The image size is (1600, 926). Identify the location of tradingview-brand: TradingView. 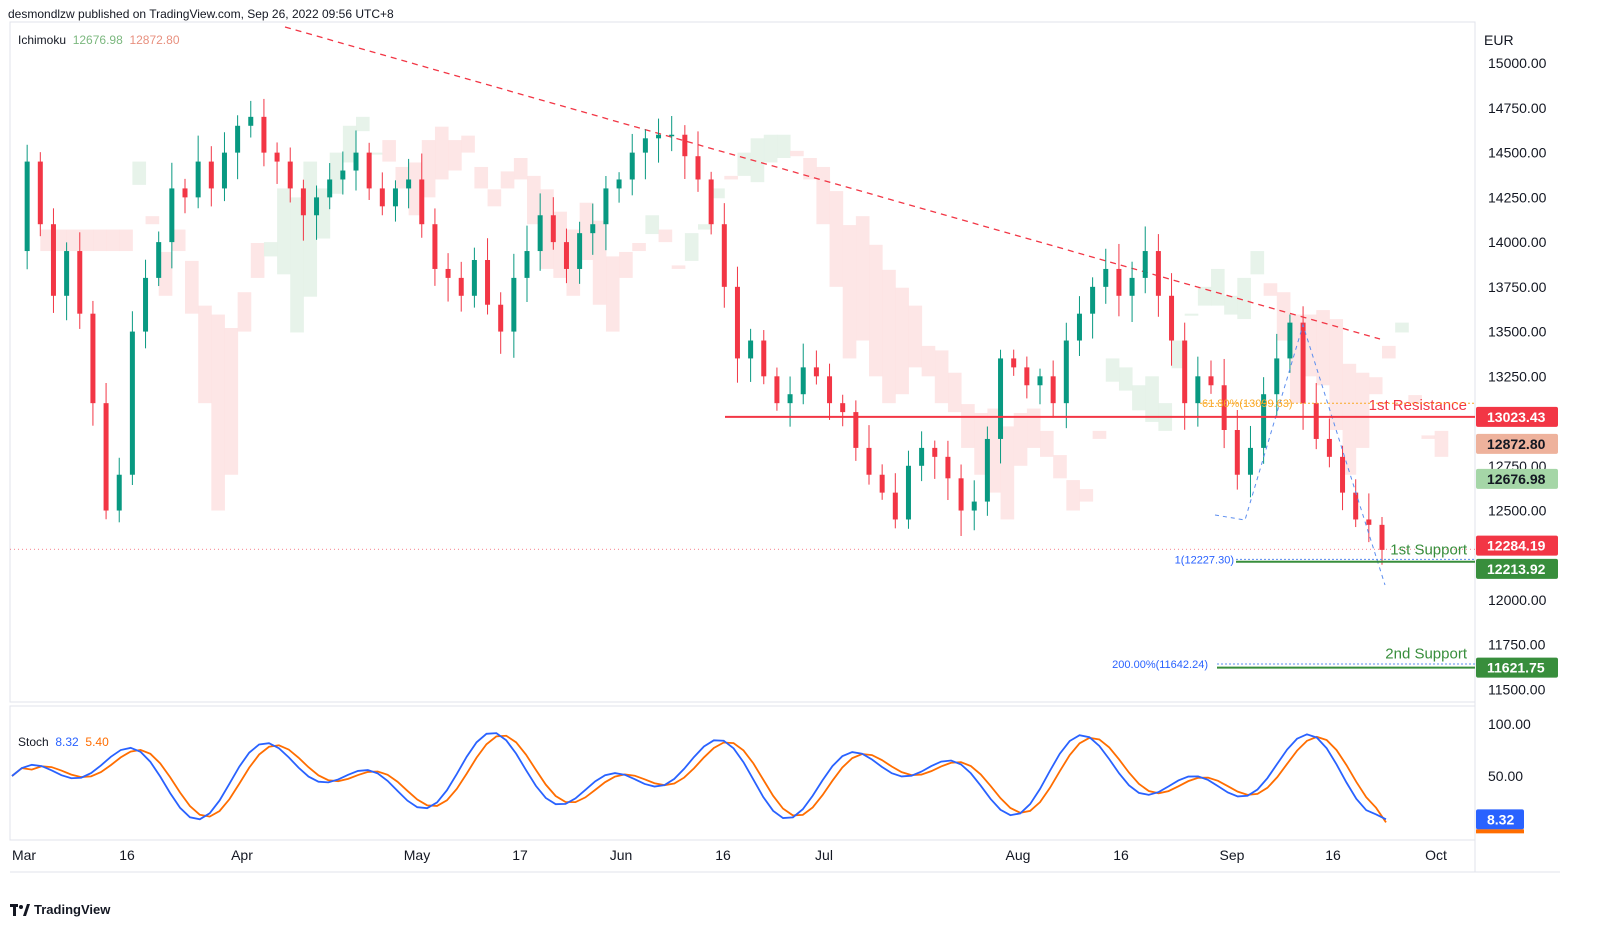
(72, 909).